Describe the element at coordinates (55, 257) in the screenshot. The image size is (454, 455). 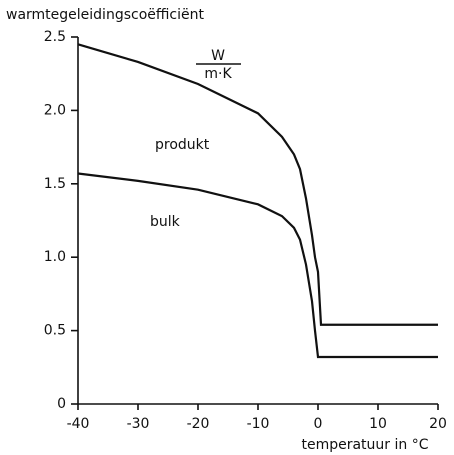
I see `y-tick-label: 1.0` at that location.